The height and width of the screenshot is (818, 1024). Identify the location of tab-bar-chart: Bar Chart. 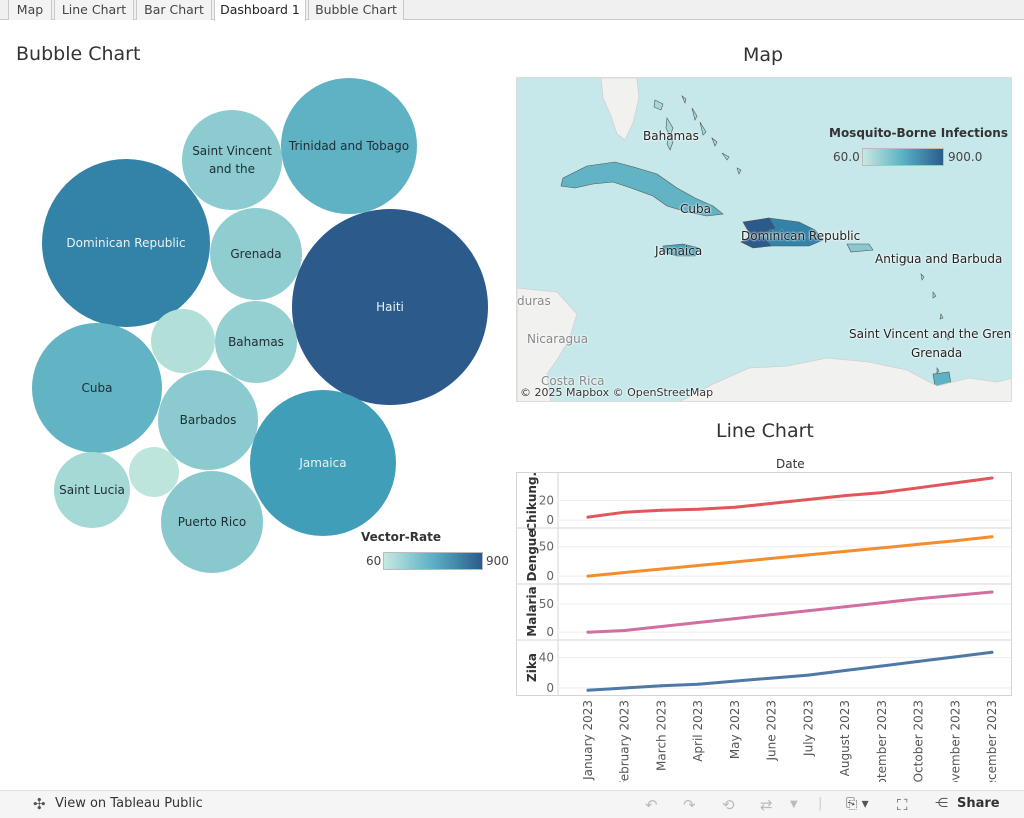
(174, 10).